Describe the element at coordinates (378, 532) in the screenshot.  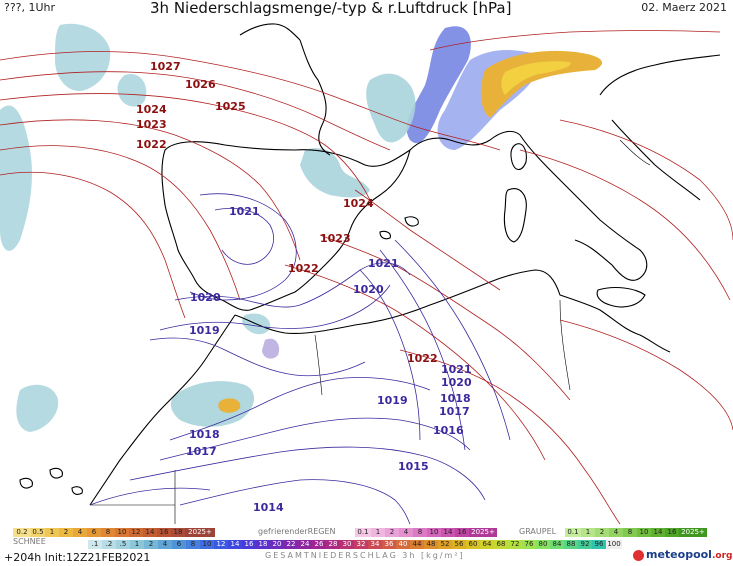
I see `legend-value: 1` at that location.